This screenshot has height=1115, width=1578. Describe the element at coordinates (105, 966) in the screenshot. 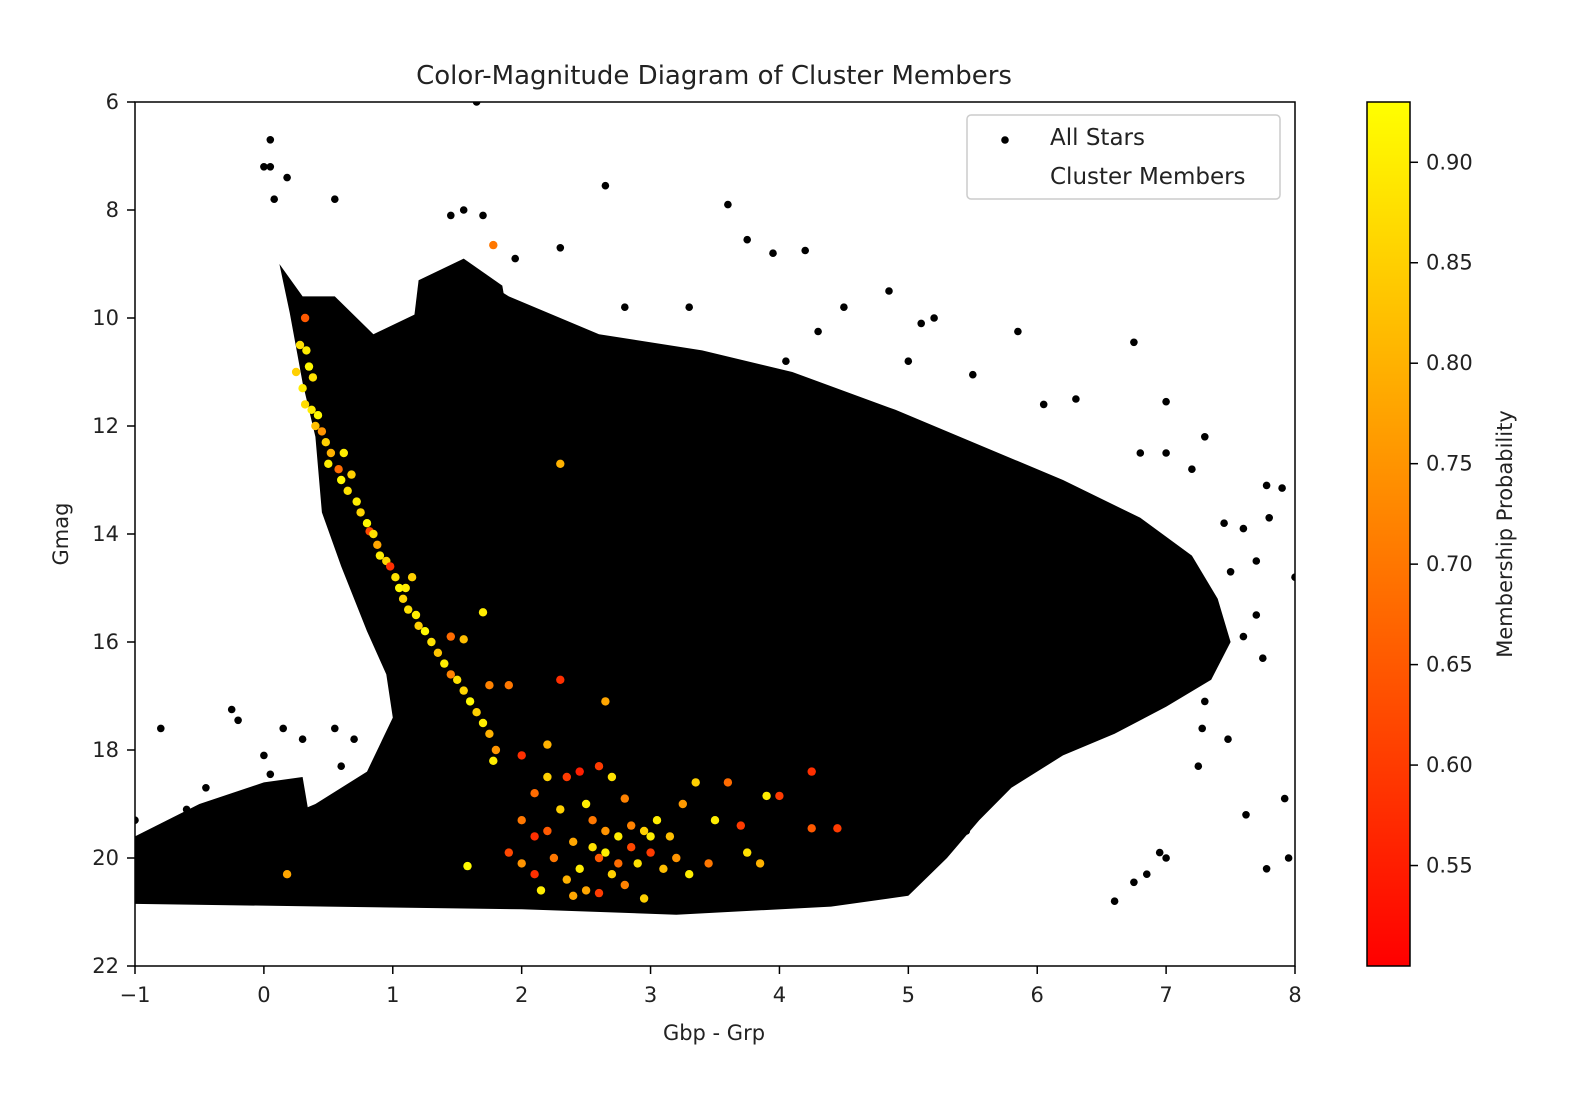

I see `y-tick-label: 22` at that location.